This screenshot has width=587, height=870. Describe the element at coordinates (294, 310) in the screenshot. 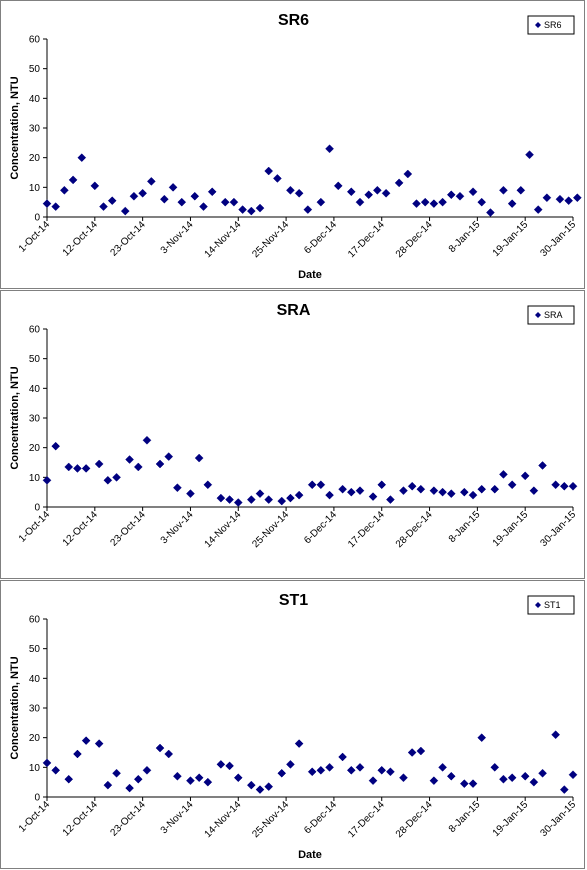

I see `chart-title: SRA` at that location.